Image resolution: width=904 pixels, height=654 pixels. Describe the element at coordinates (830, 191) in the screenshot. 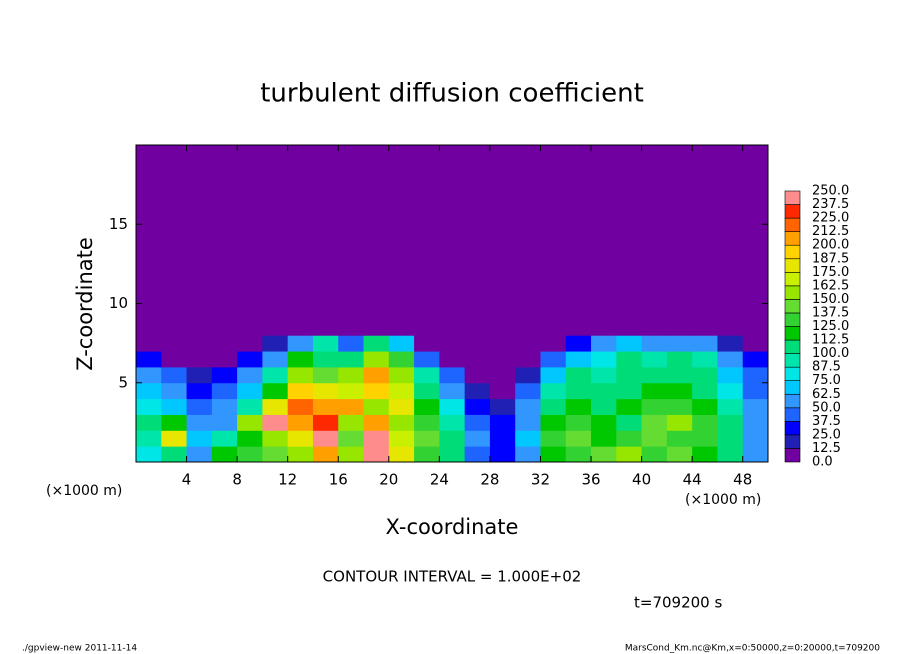

I see `colorbar-label: 250.0` at that location.